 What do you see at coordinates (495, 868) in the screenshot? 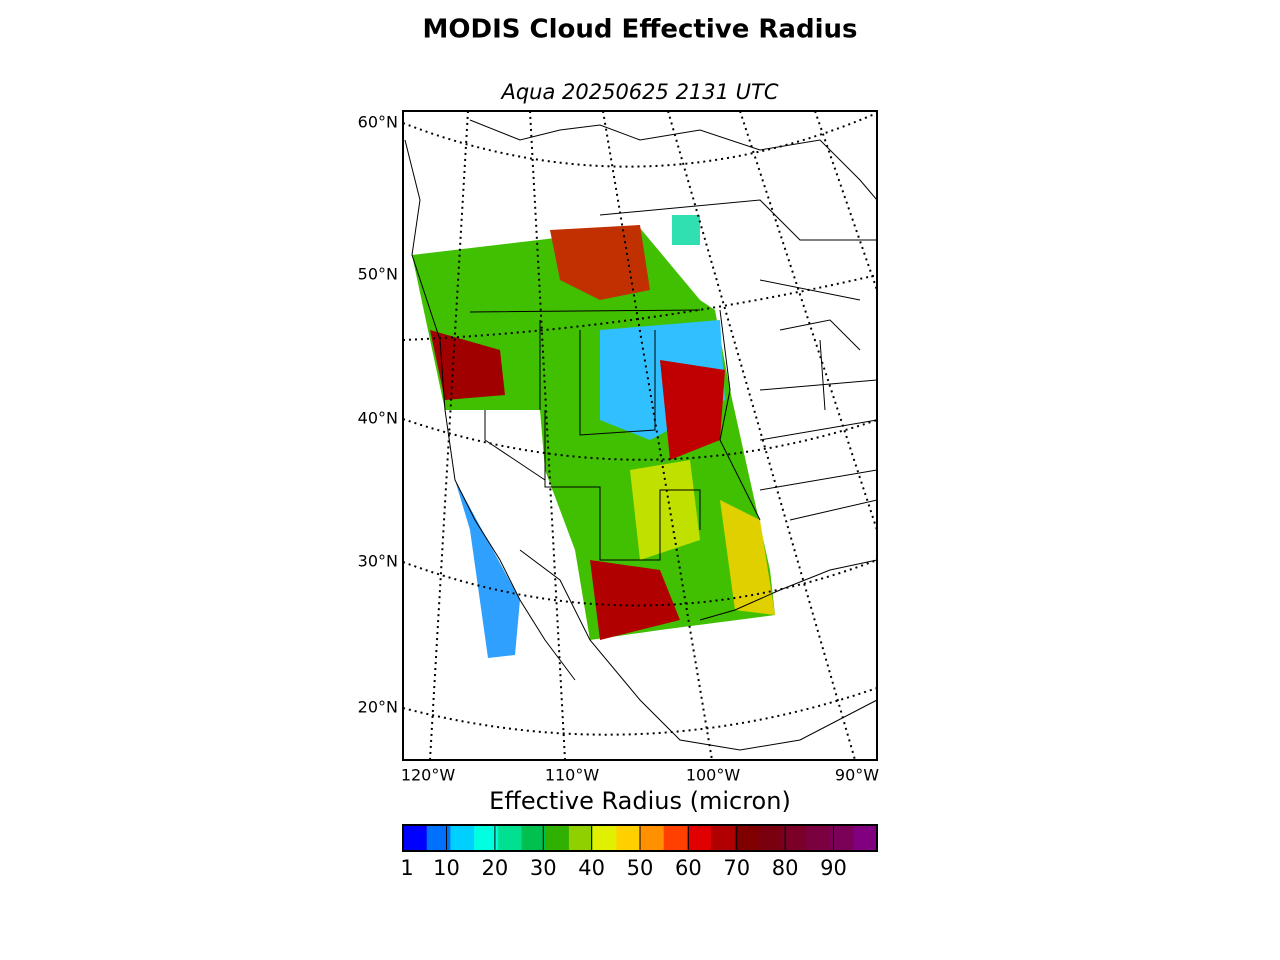
I see `colorbar-tick-label: 20` at bounding box center [495, 868].